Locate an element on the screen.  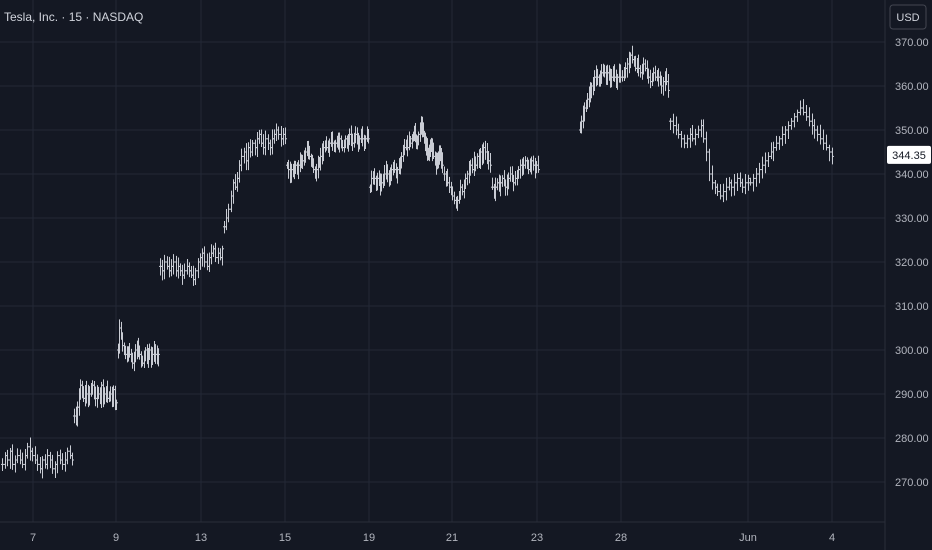
y-tick-label: 310.00 is located at coordinates (912, 307).